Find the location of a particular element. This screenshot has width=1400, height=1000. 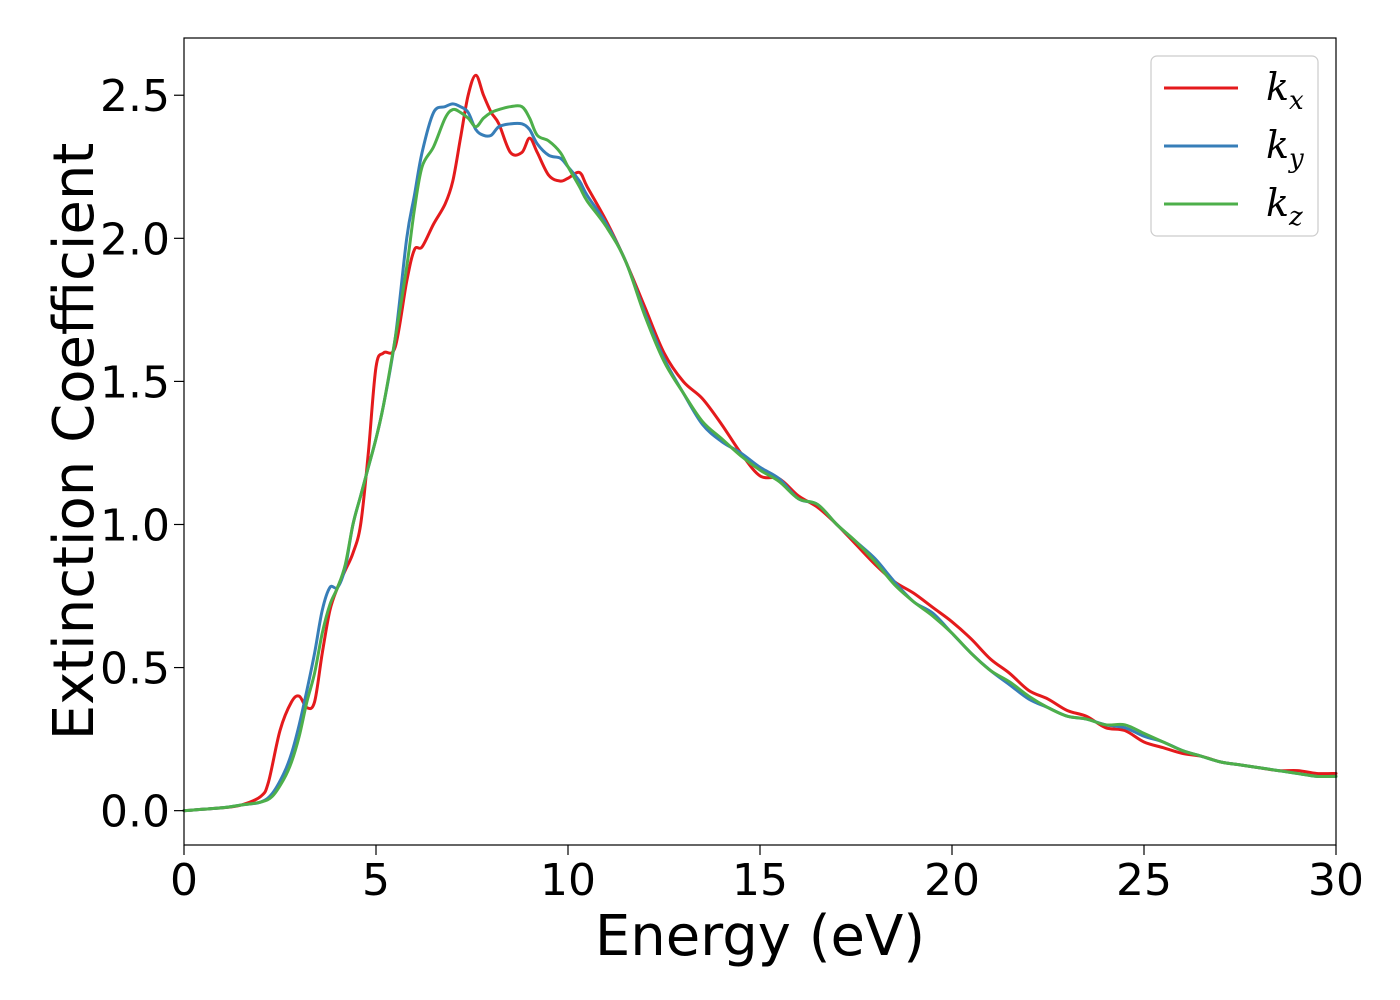

x-tick-label: 5 is located at coordinates (376, 880).